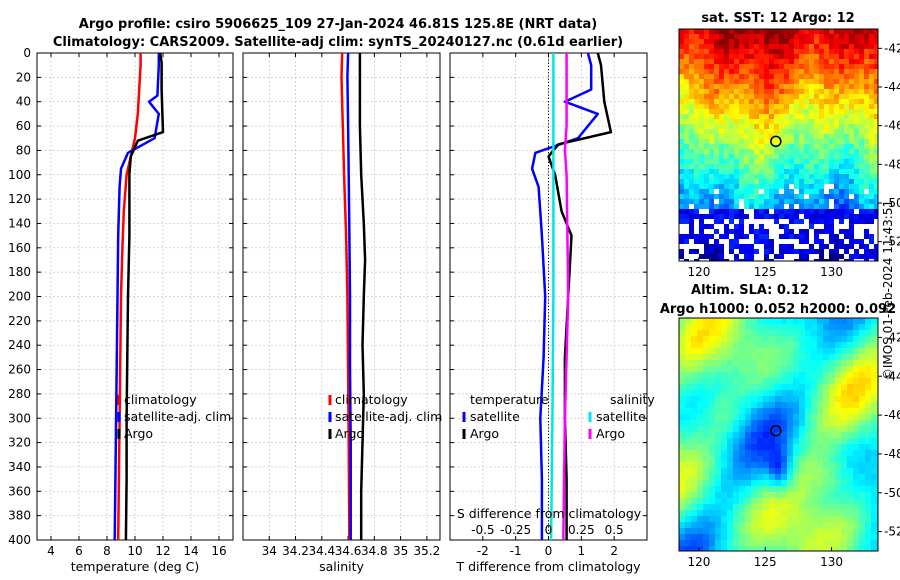 The image size is (900, 580). I want to click on y-tick-label: -52, so click(892, 242).